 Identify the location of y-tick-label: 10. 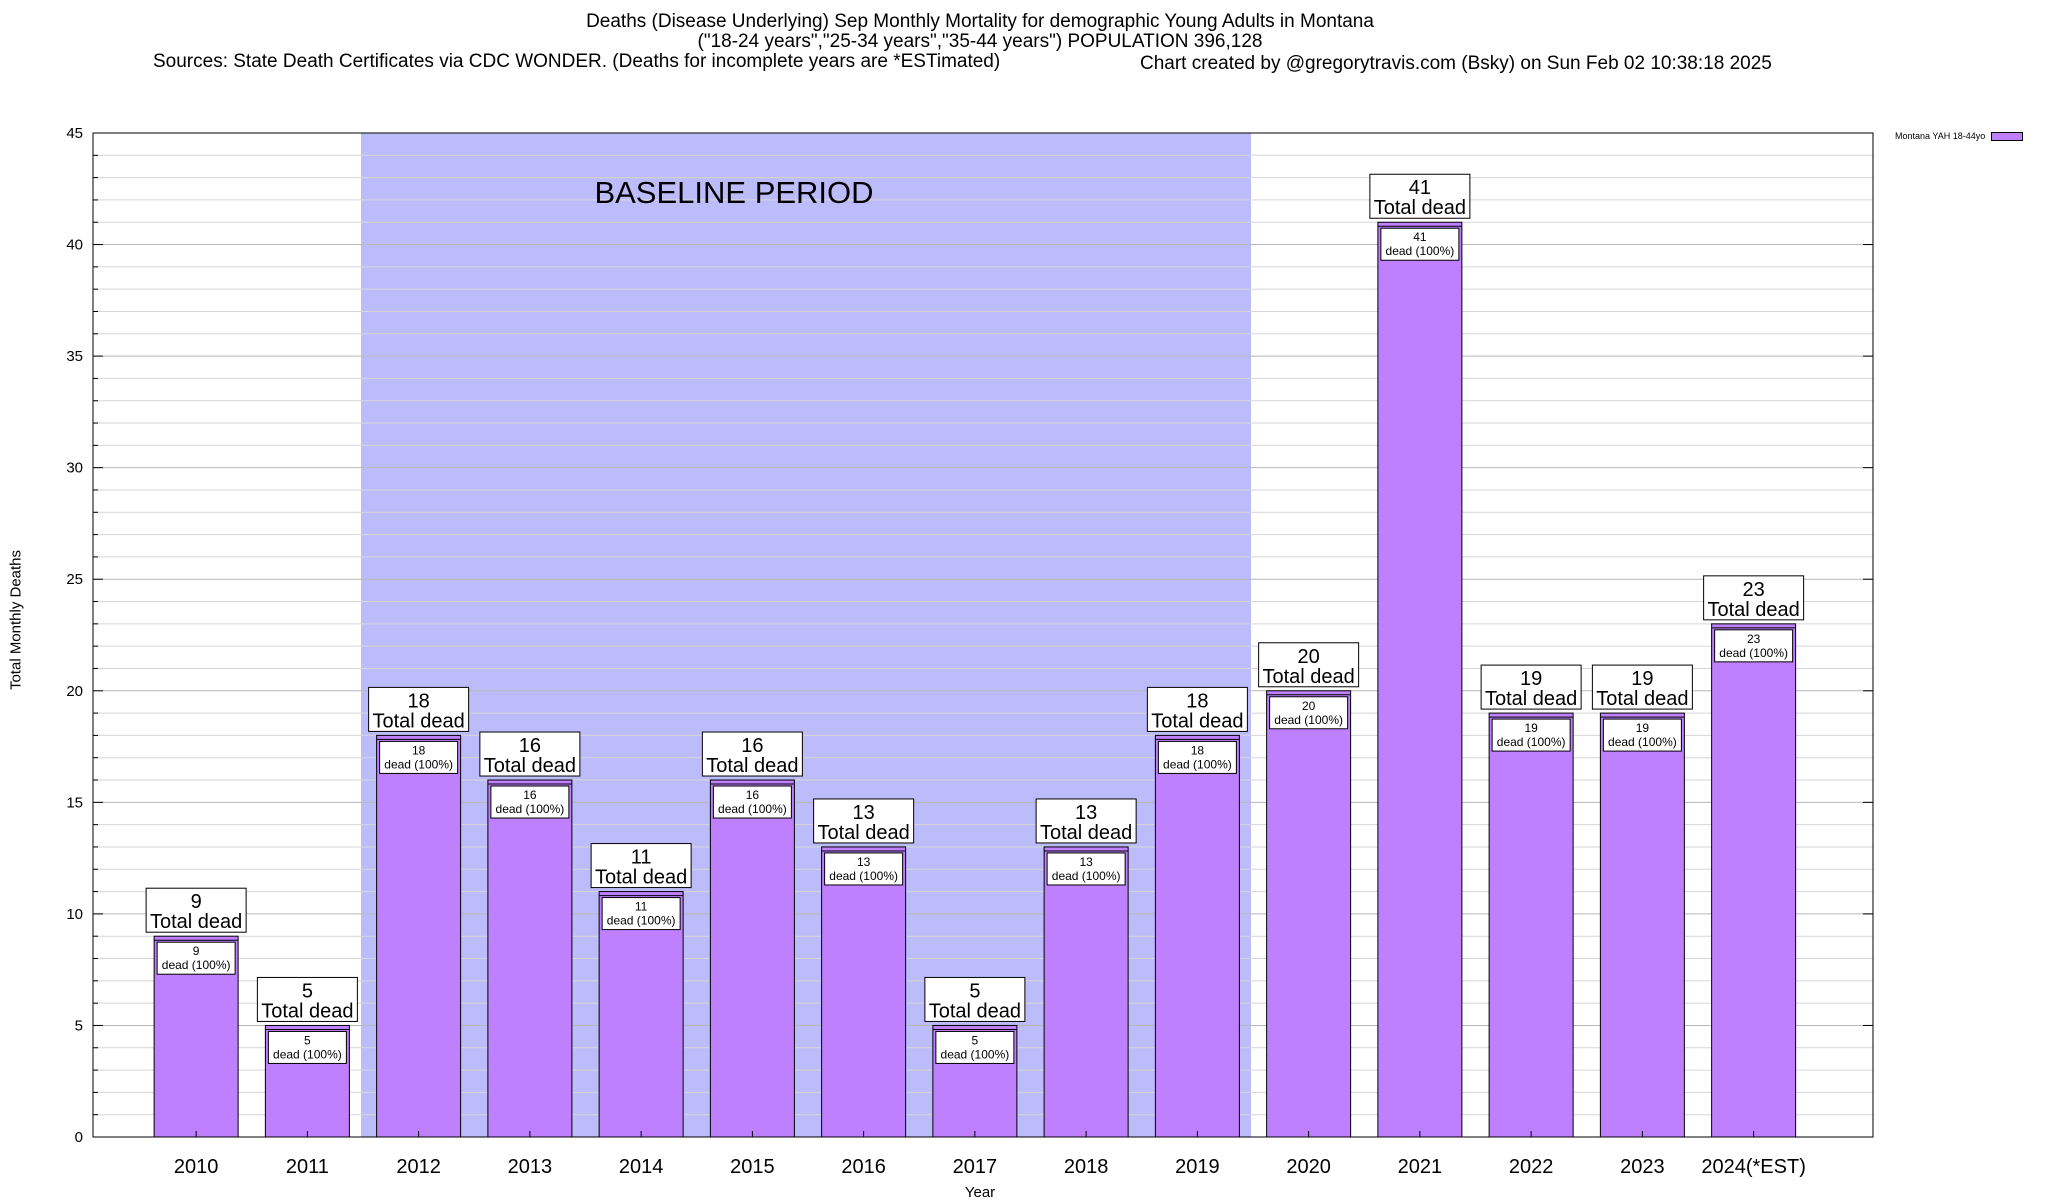
(74, 914).